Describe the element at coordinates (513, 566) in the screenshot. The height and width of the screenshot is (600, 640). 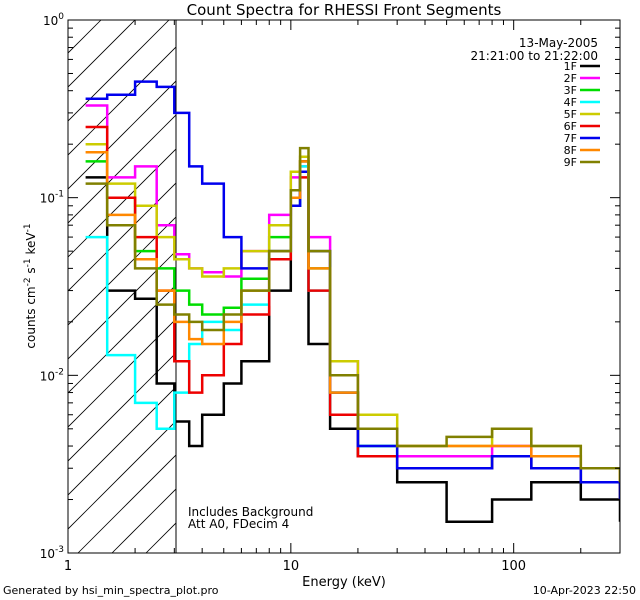
I see `x-tick-label: 100` at that location.